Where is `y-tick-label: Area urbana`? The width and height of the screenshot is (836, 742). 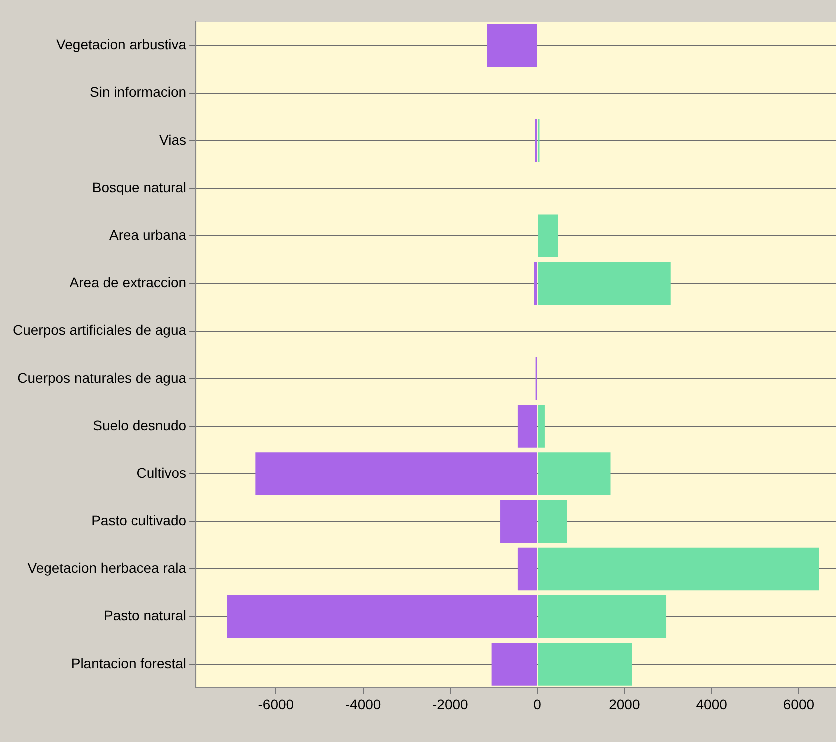 y-tick-label: Area urbana is located at coordinates (148, 234).